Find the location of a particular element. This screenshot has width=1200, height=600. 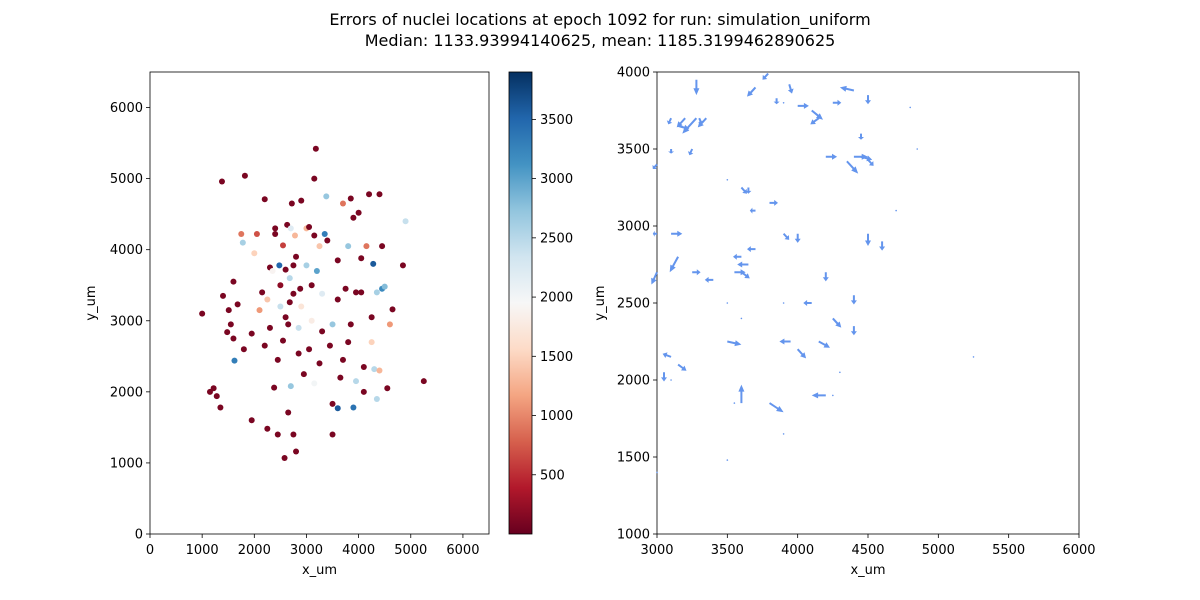

quiver-y-axis-label: y_um is located at coordinates (600, 302).